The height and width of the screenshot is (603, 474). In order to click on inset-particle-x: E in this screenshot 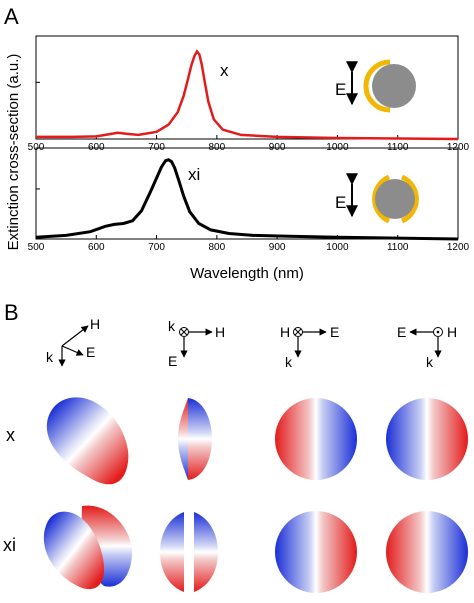, I will do `click(375, 86)`.